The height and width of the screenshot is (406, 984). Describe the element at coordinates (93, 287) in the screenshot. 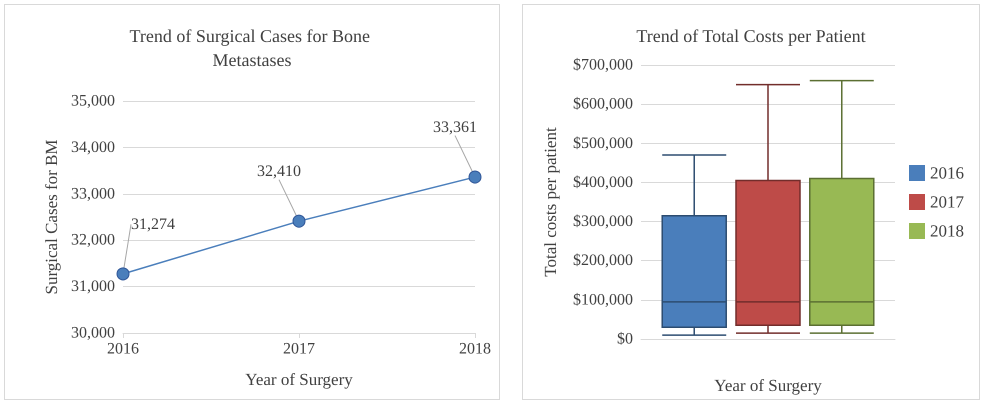

I see `y-tick-label: 31,000` at that location.